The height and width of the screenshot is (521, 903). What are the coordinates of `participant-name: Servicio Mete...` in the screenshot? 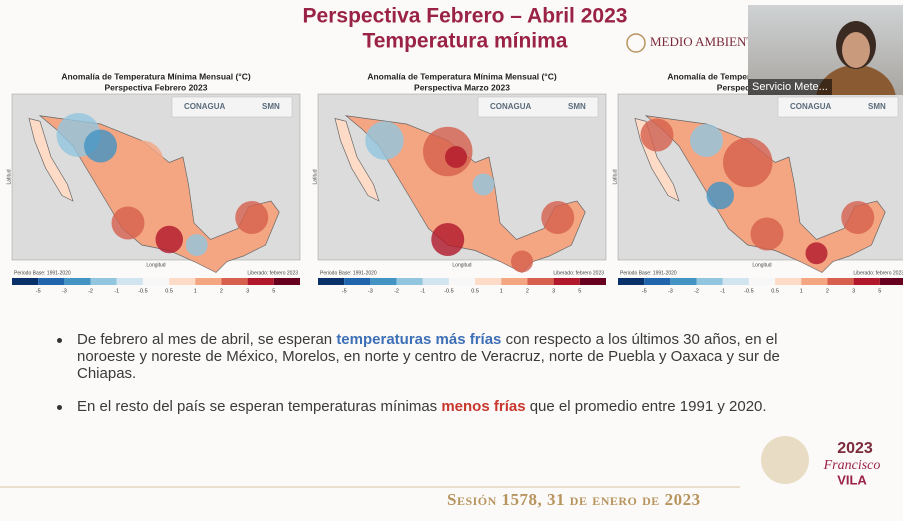 It's located at (790, 87).